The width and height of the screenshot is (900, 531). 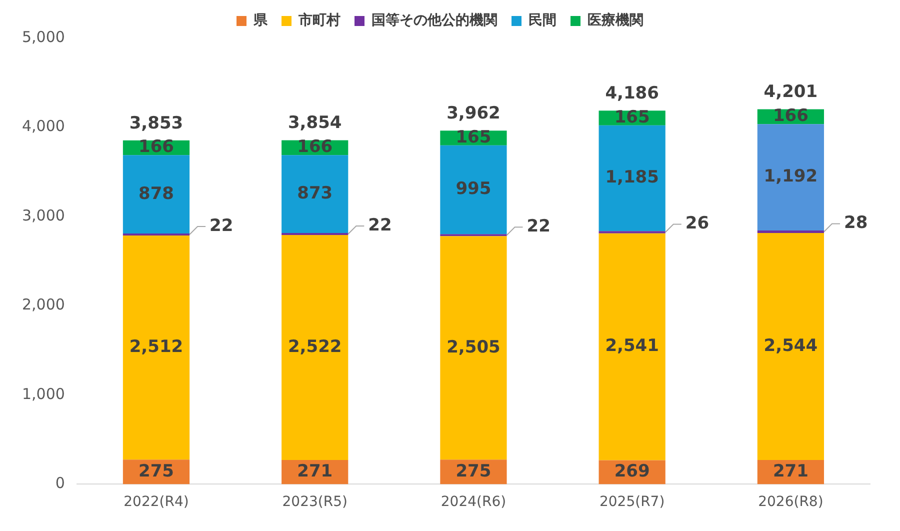 I want to click on x-tick-label: 2024(R6), so click(x=473, y=502).